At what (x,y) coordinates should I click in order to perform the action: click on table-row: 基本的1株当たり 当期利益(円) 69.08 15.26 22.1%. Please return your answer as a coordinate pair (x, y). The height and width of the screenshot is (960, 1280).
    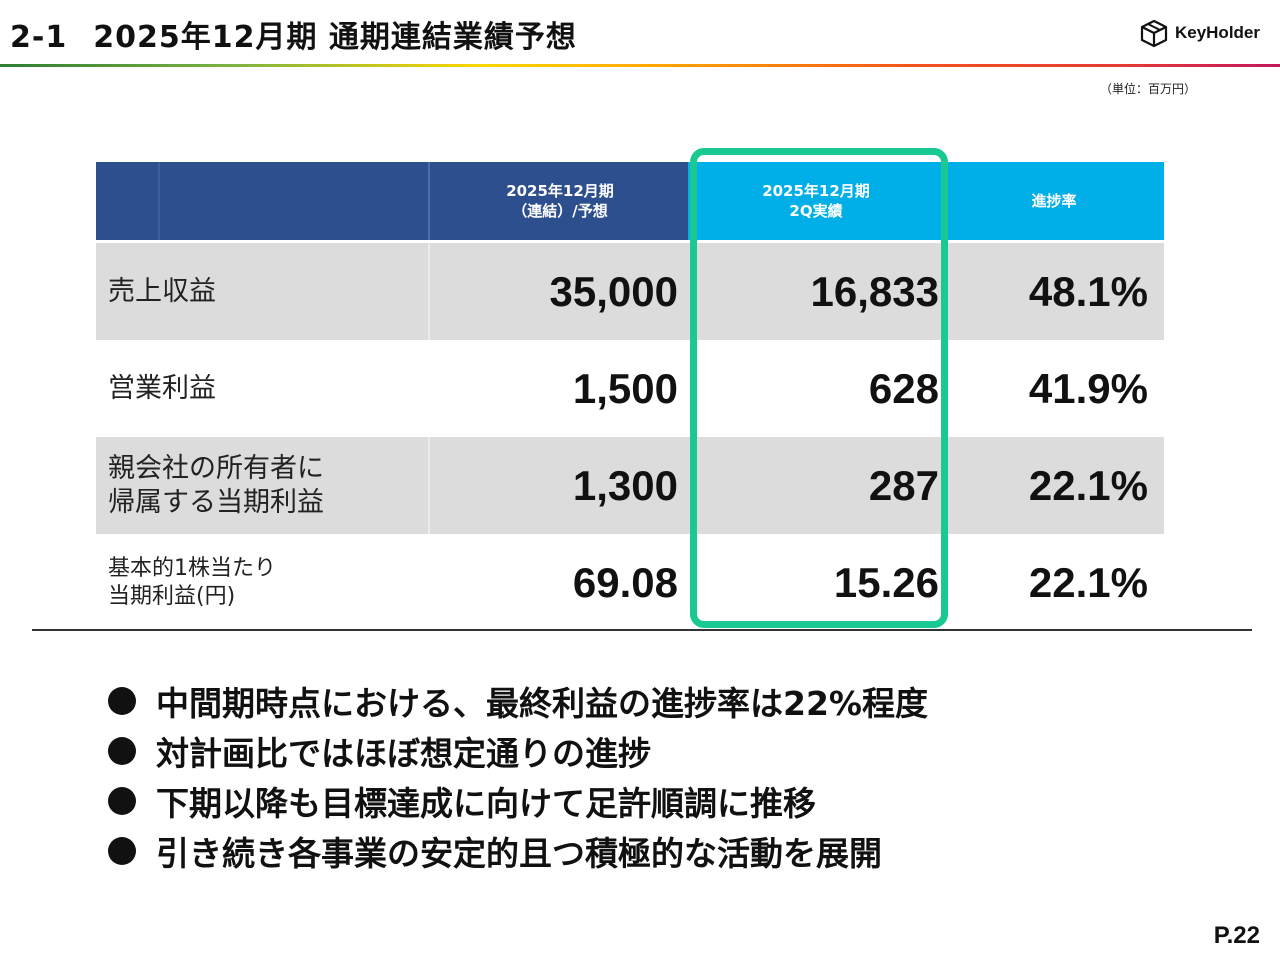
    Looking at the image, I should click on (630, 582).